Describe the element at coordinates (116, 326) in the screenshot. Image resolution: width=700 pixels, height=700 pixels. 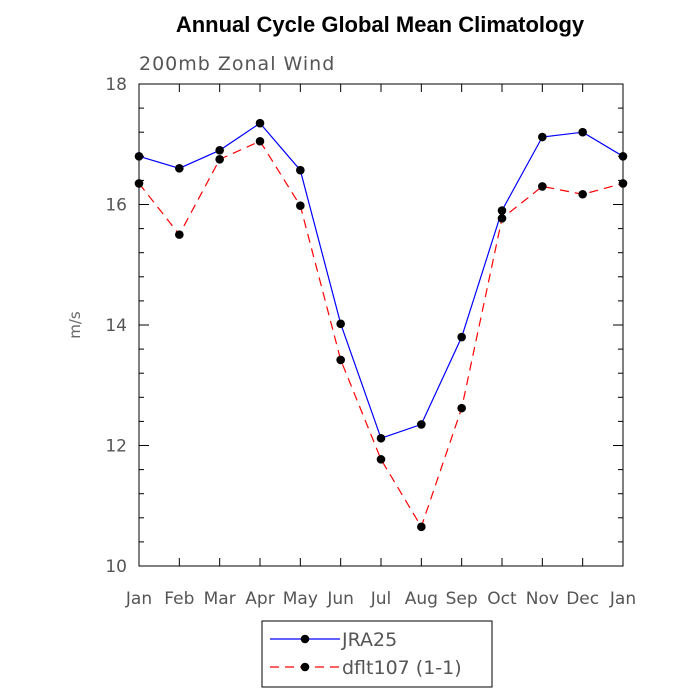
I see `y-tick-label: 14` at that location.